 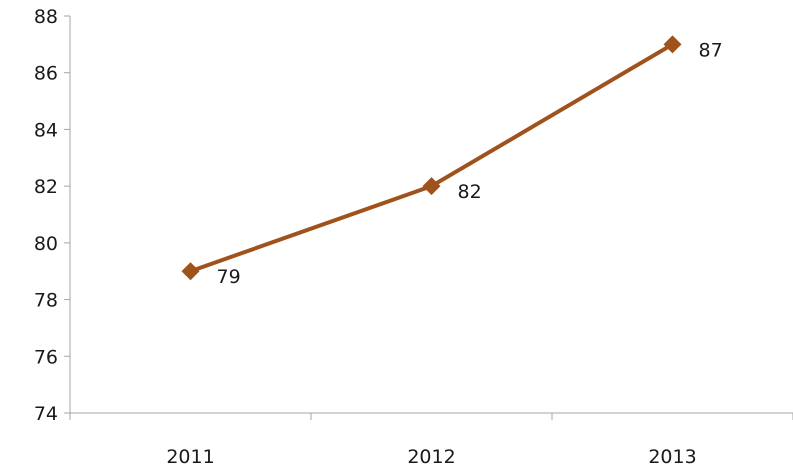 What do you see at coordinates (190, 457) in the screenshot?
I see `x-tick-label: 2011` at bounding box center [190, 457].